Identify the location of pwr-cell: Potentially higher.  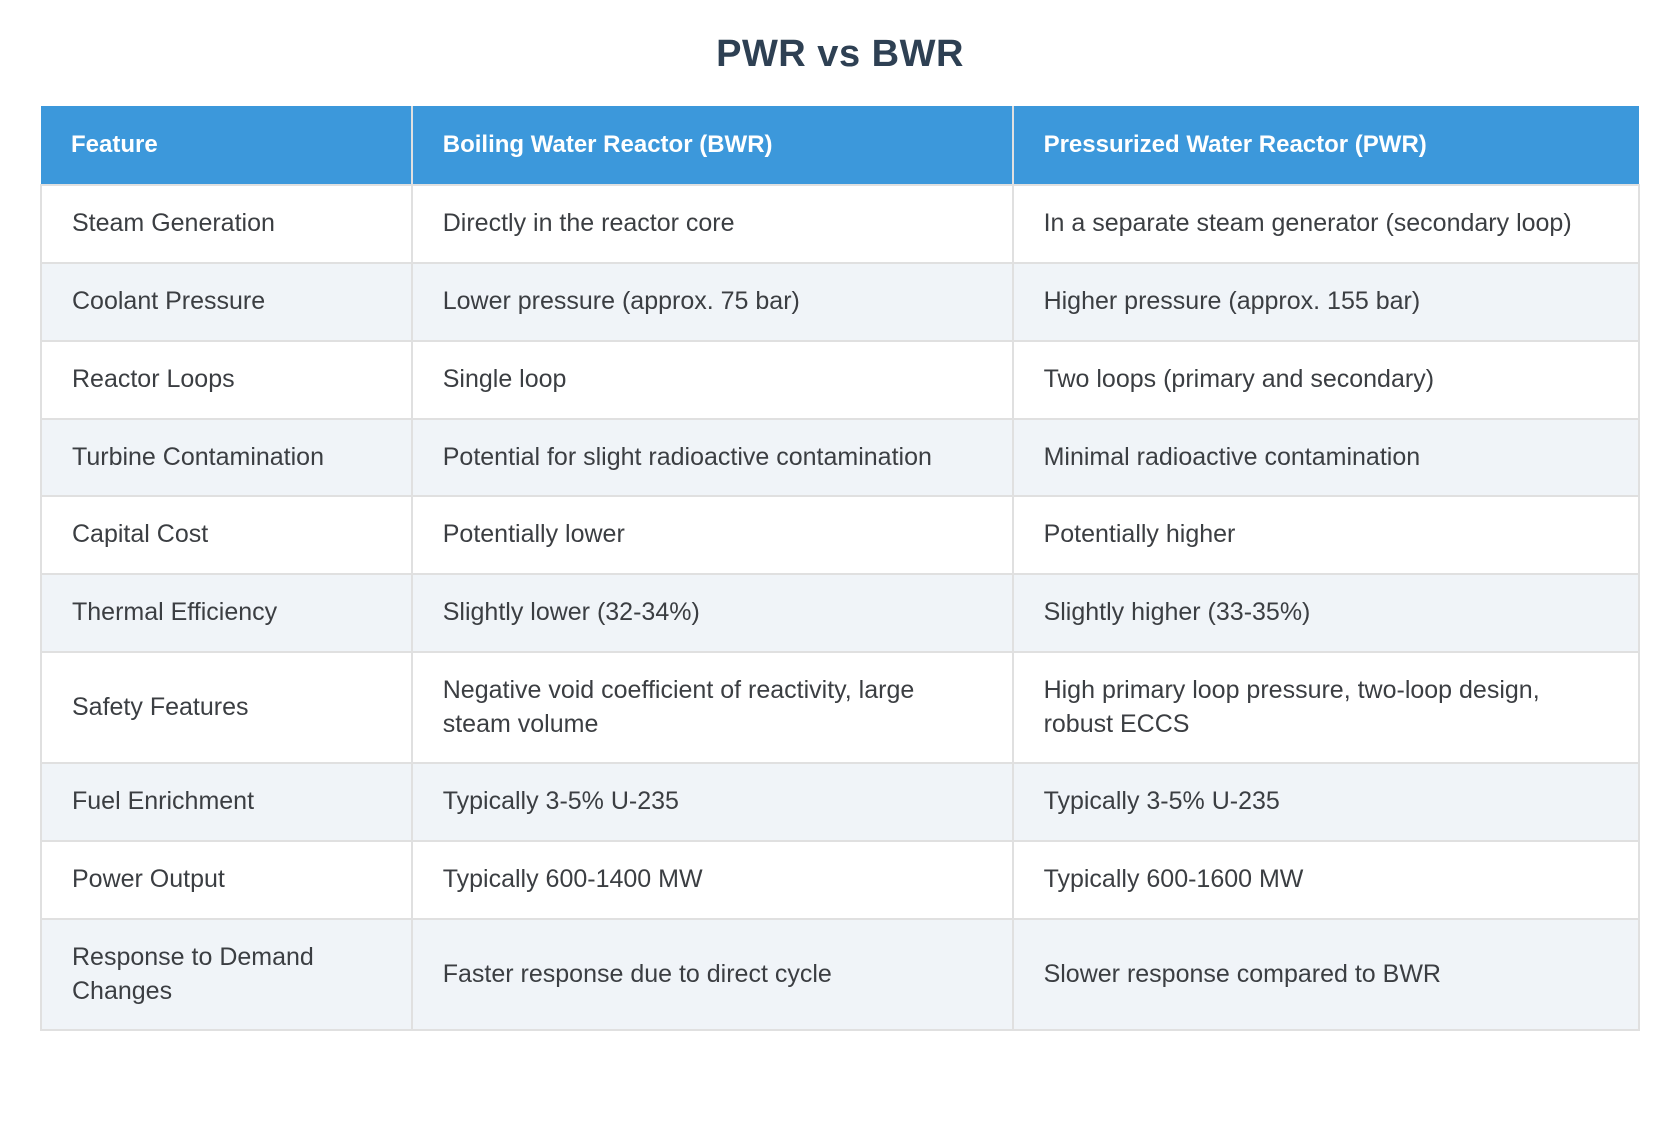
(1326, 535).